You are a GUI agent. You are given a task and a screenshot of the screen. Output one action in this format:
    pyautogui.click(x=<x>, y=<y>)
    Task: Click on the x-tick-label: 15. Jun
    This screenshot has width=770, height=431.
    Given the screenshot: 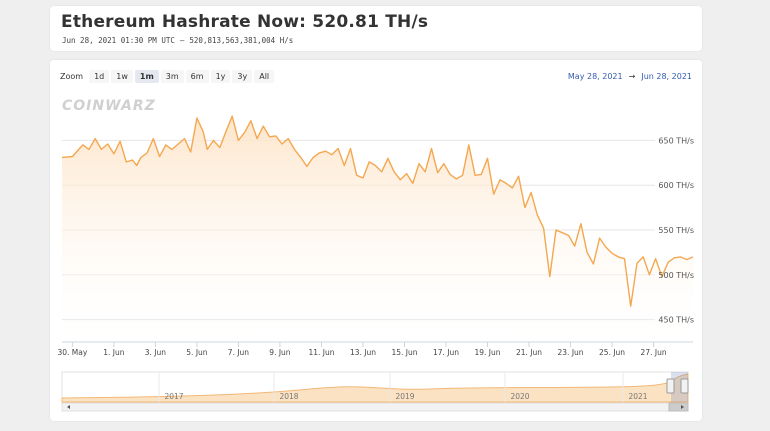 What is the action you would take?
    pyautogui.click(x=404, y=352)
    